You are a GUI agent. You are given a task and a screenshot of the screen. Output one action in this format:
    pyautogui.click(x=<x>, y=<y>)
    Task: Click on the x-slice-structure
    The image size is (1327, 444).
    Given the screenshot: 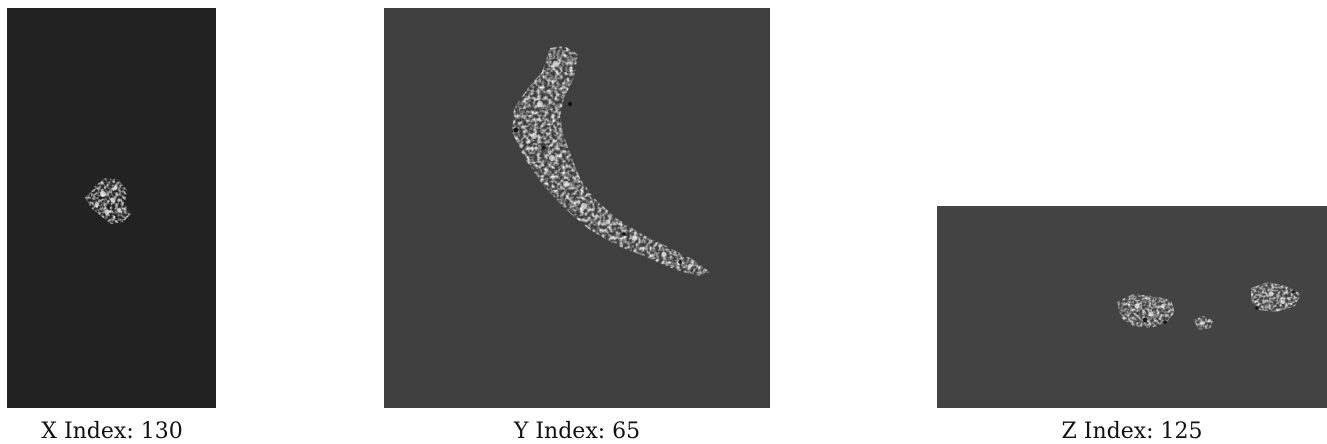 What is the action you would take?
    pyautogui.click(x=108, y=201)
    